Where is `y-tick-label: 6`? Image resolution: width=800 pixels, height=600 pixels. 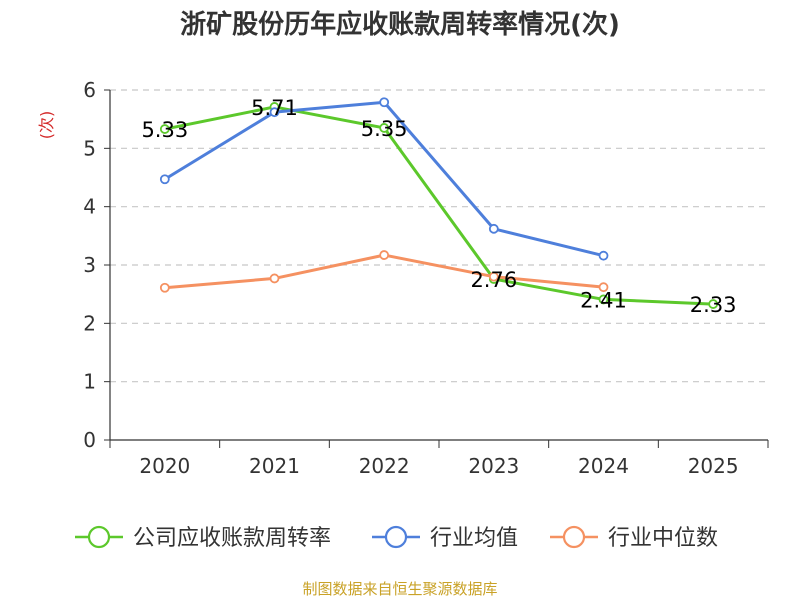
y-tick-label: 6 is located at coordinates (89, 90).